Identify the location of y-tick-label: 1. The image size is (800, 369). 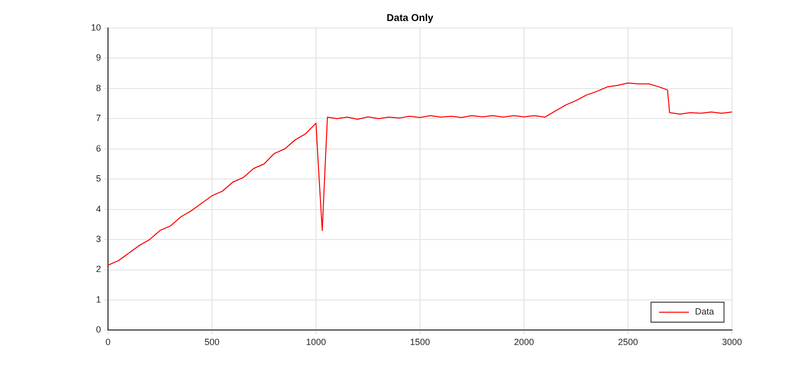
(99, 299).